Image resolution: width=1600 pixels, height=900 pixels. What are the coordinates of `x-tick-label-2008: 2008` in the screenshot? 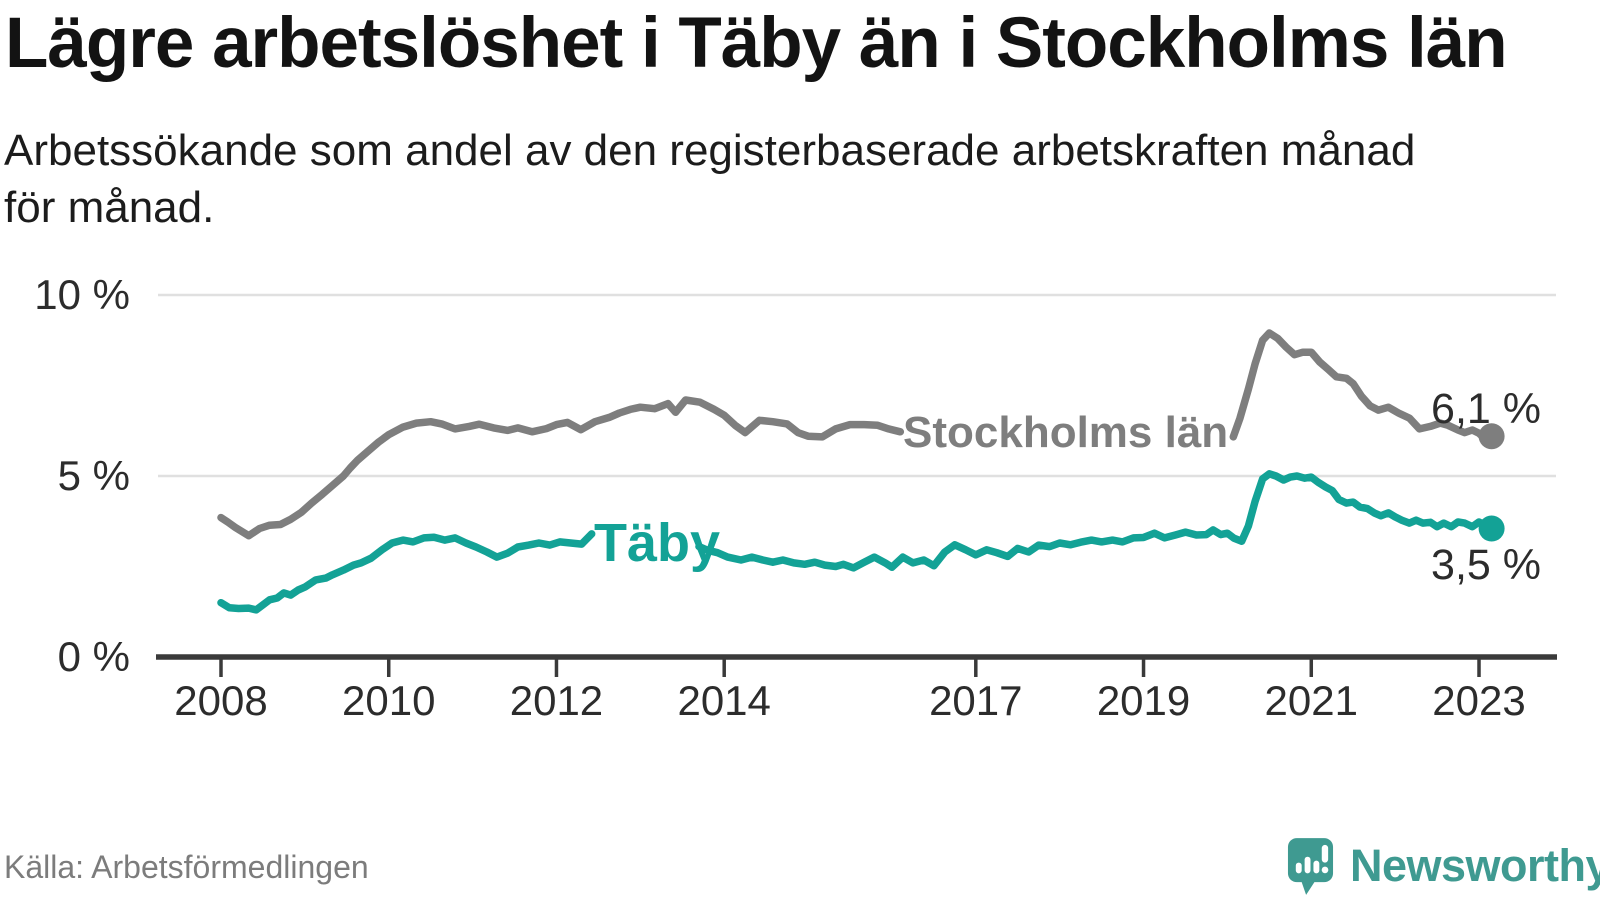 It's located at (221, 700).